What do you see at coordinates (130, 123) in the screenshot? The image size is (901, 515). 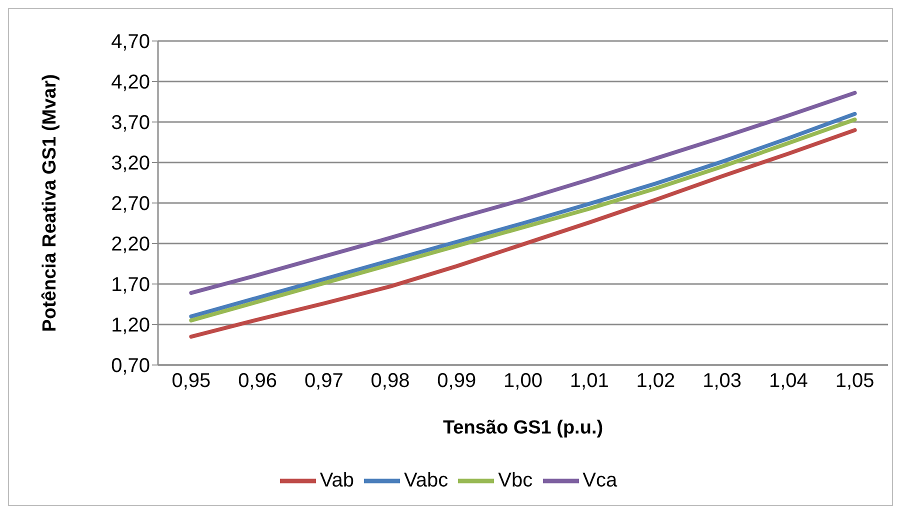 I see `y-tick-label: 3,70` at bounding box center [130, 123].